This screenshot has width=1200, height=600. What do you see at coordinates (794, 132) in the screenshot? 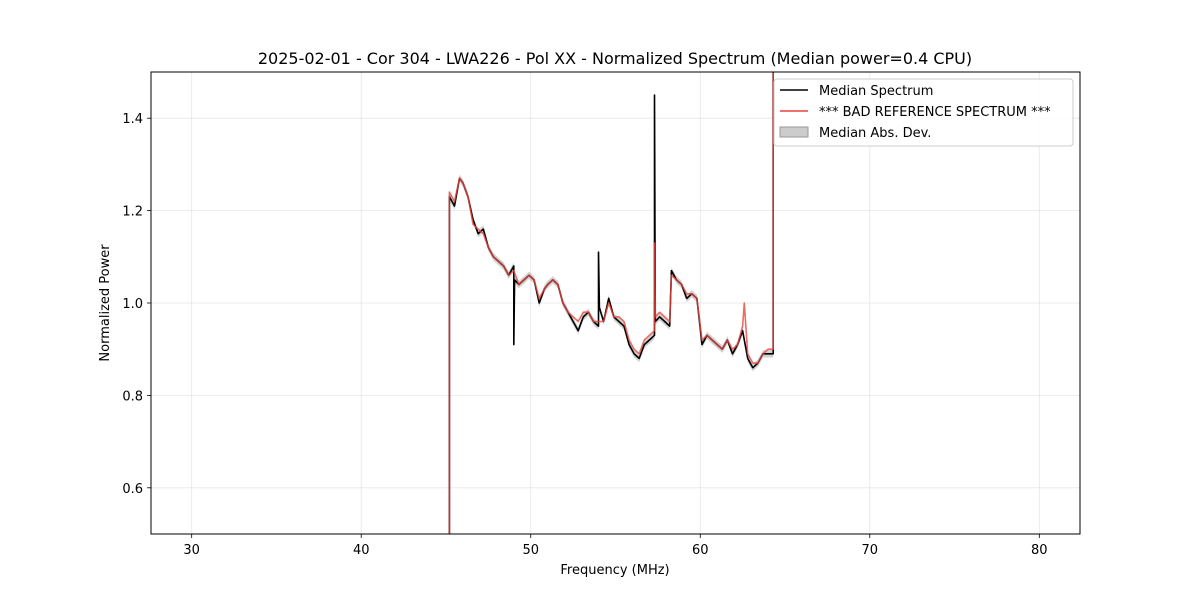
I see `legend-swatch-mad` at bounding box center [794, 132].